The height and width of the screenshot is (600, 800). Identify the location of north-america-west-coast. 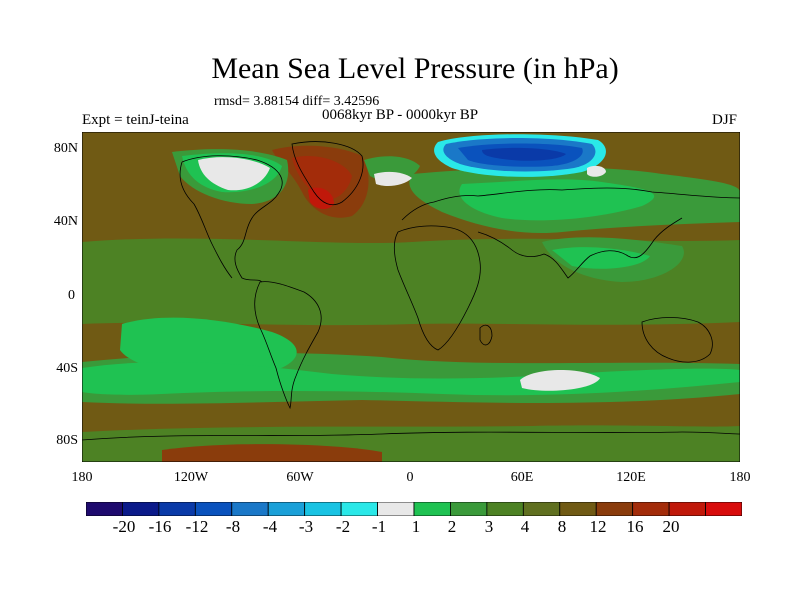
(206, 220).